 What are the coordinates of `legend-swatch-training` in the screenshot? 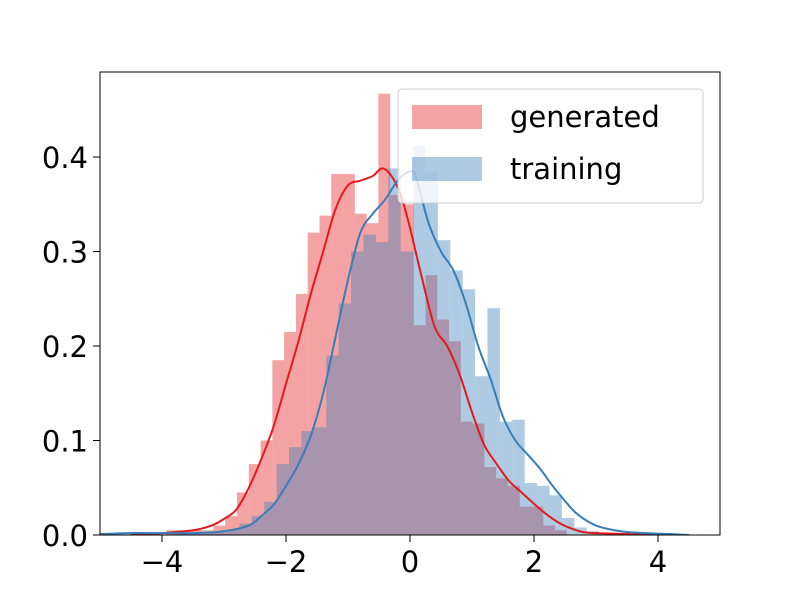 It's located at (447, 169).